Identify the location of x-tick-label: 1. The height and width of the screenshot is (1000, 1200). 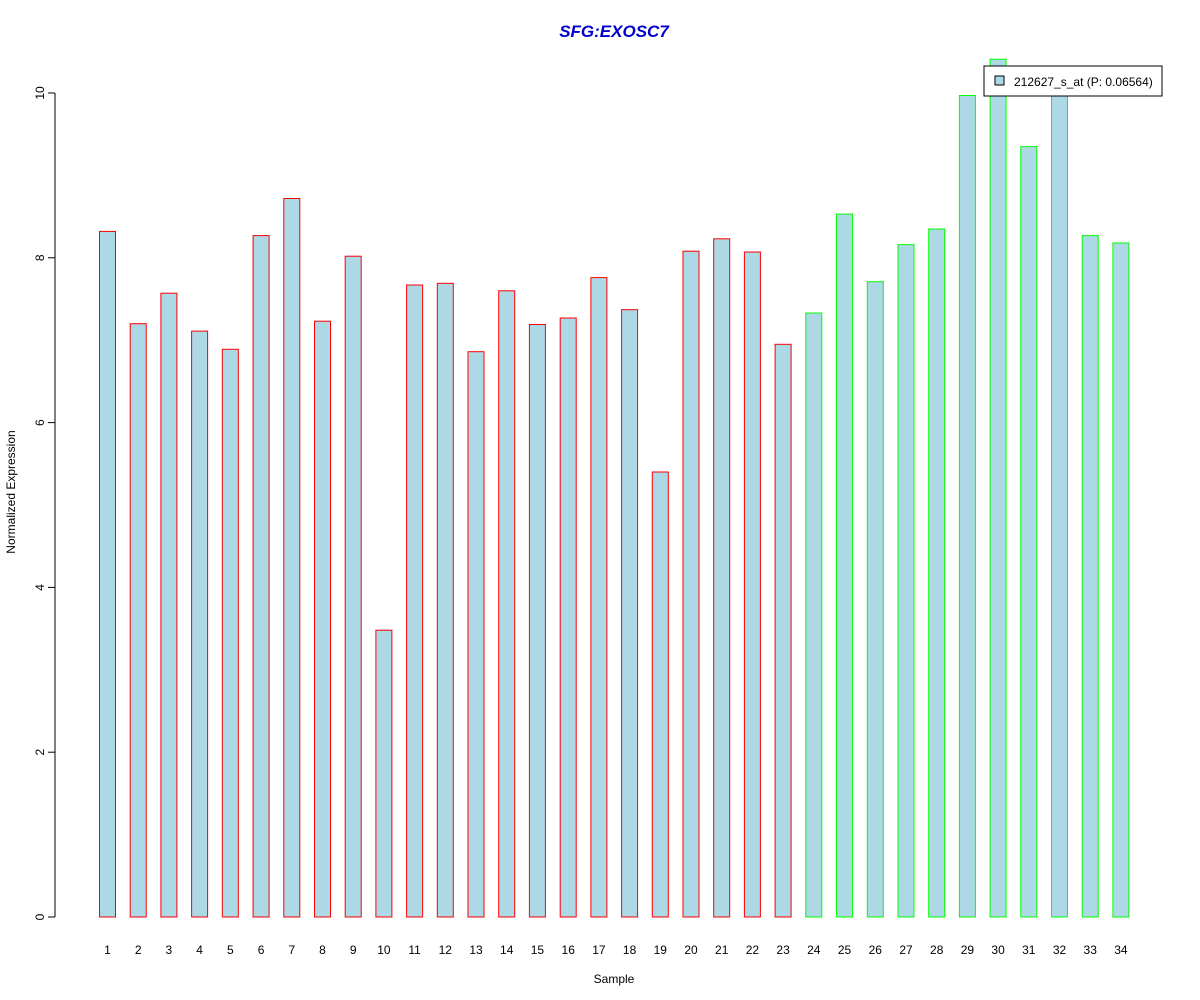
(107, 950).